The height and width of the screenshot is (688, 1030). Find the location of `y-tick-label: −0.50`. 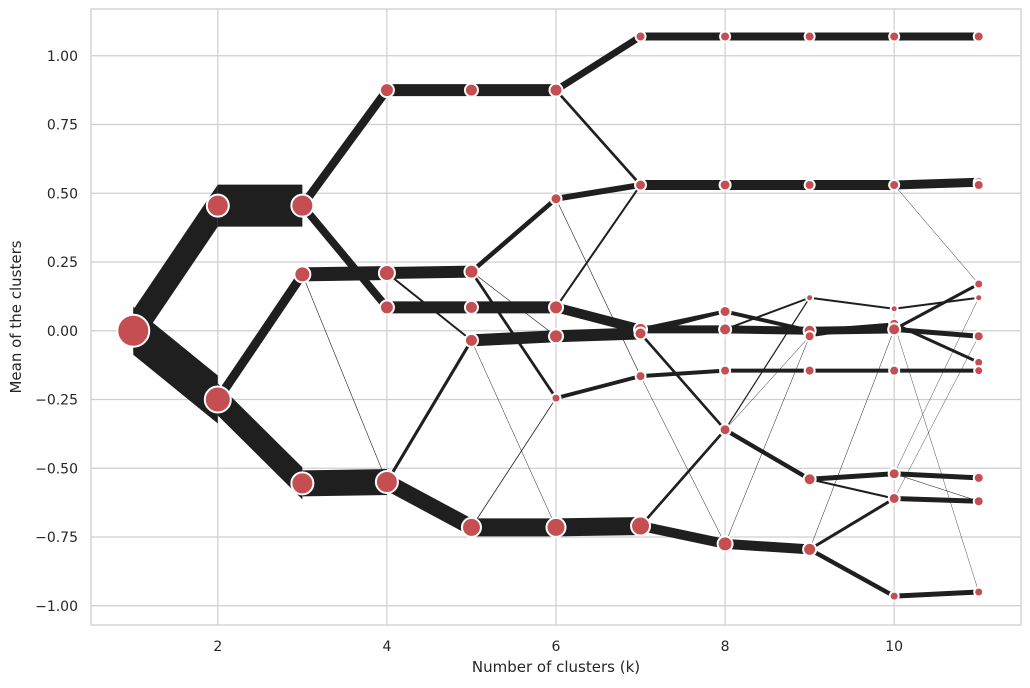

y-tick-label: −0.50 is located at coordinates (56, 469).